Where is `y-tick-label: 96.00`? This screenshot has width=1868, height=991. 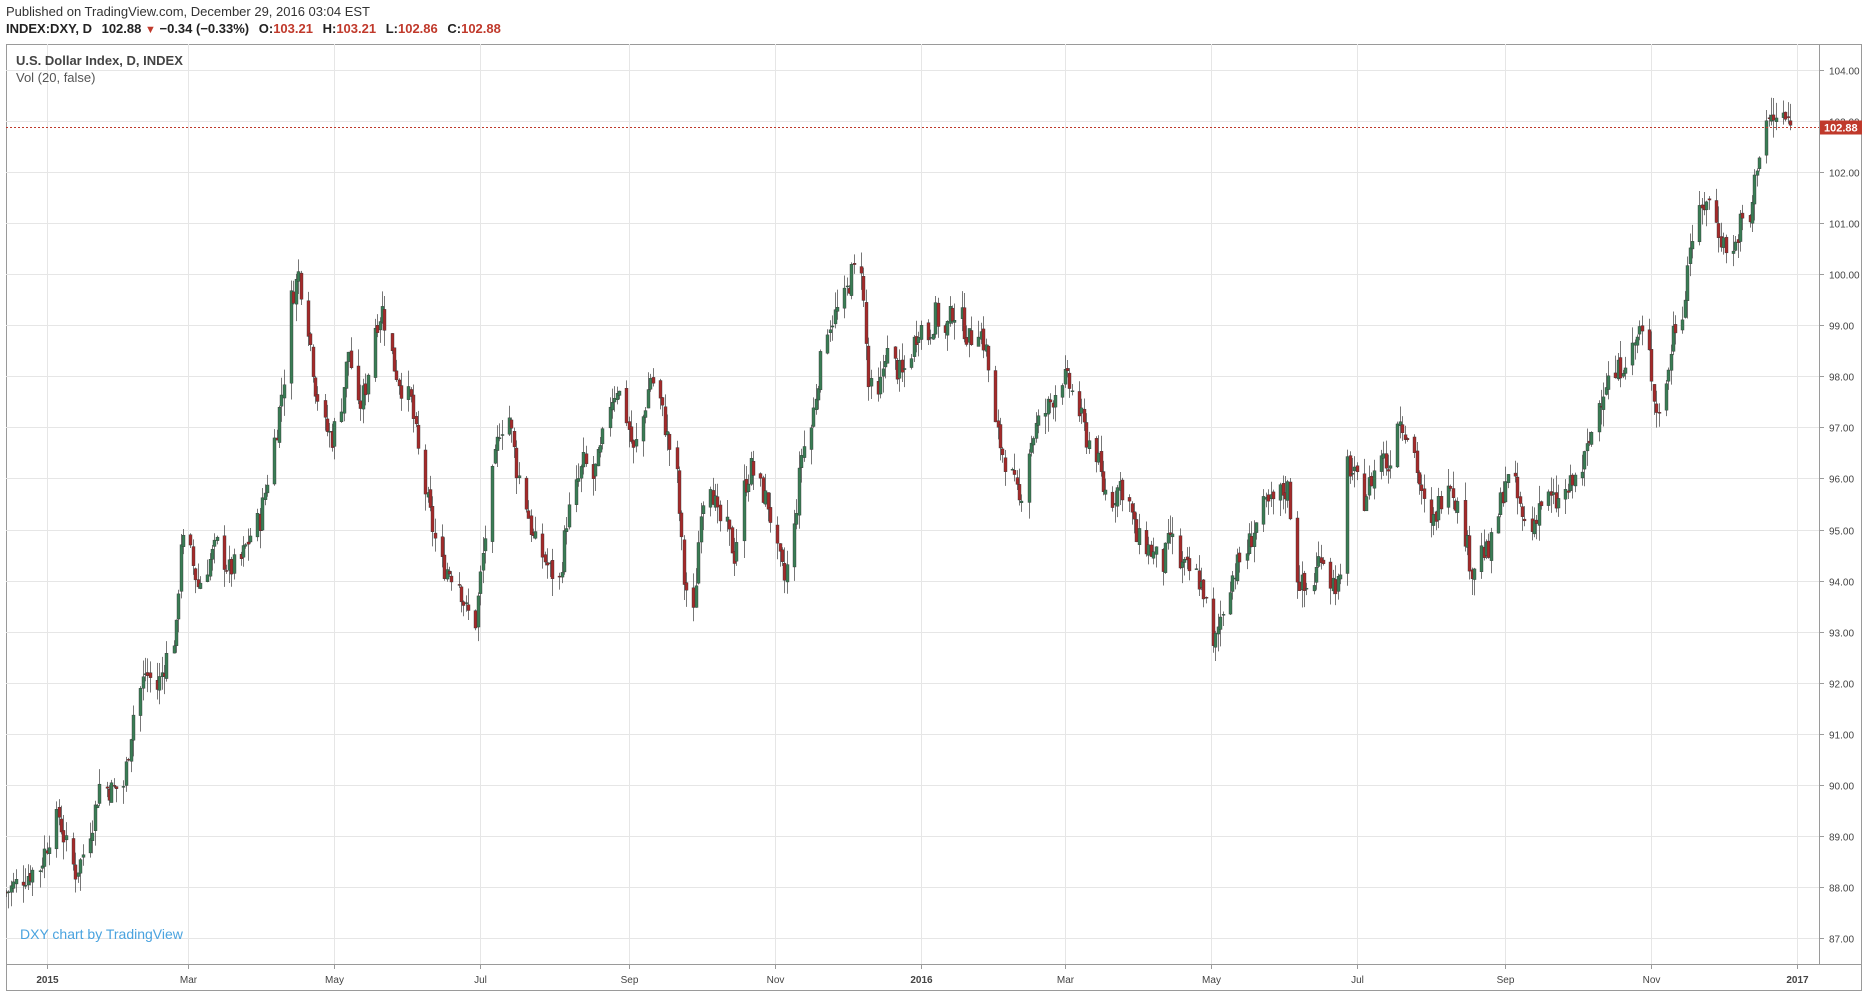 y-tick-label: 96.00 is located at coordinates (1841, 480).